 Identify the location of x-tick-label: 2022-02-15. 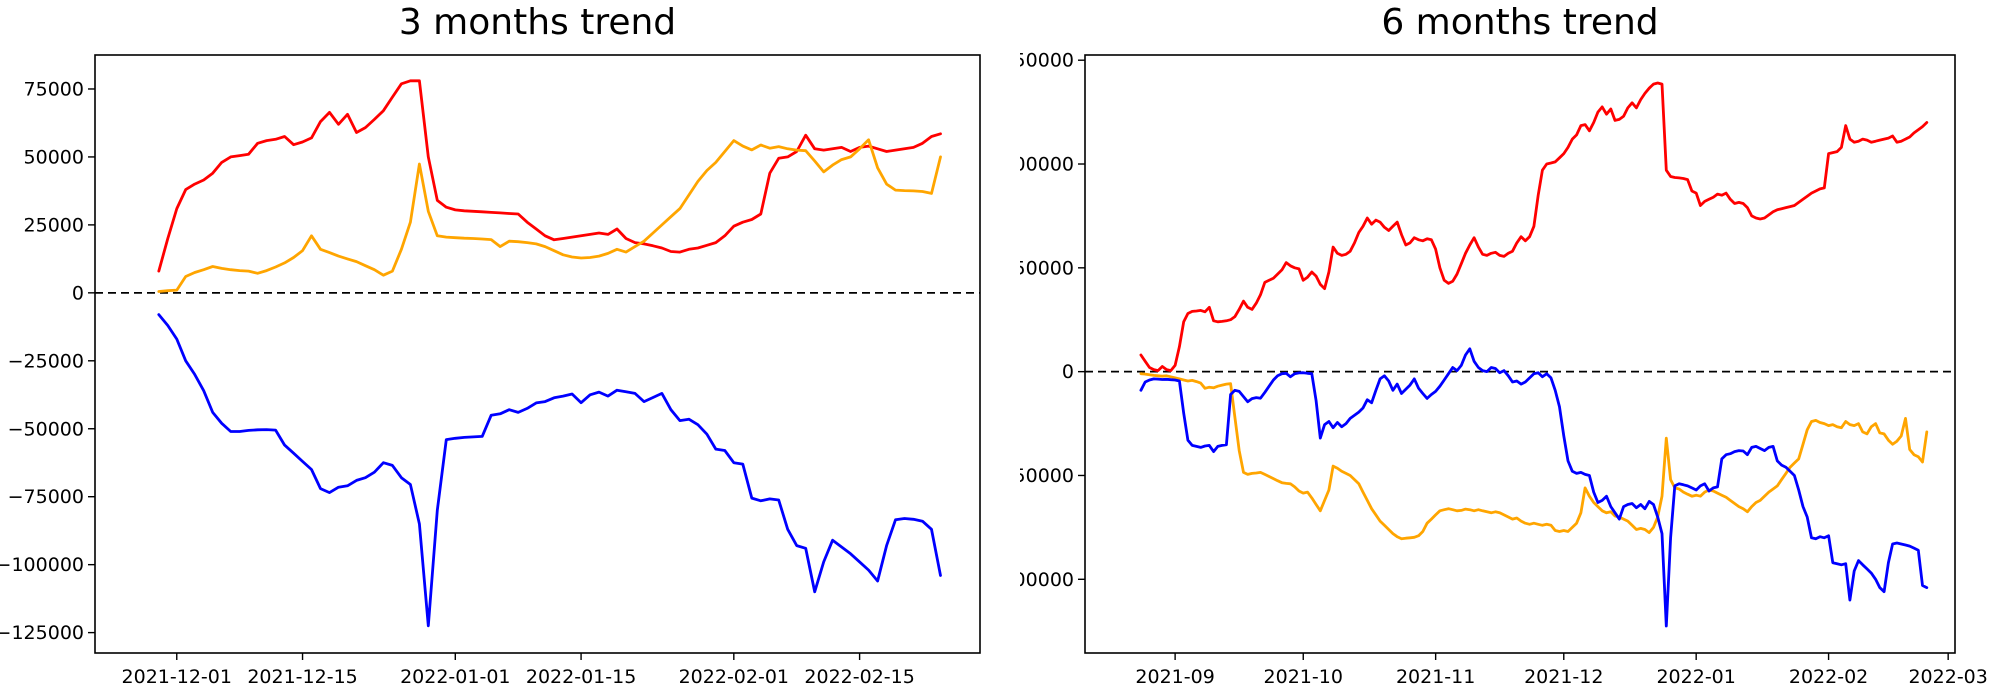
(859, 677).